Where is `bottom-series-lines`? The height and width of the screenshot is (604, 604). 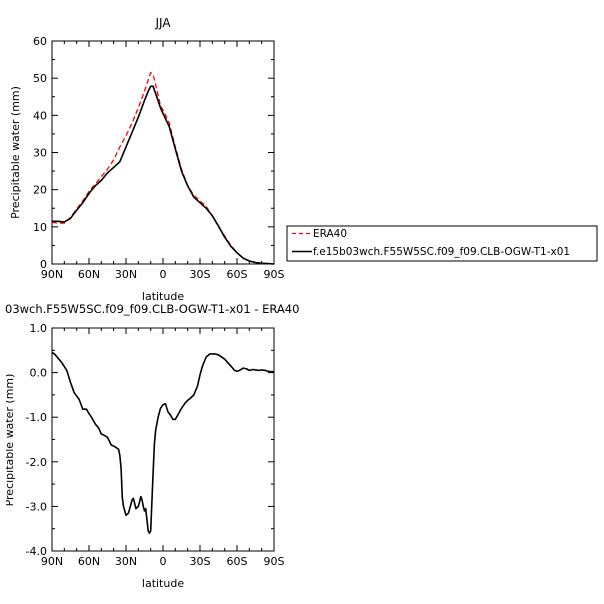 bottom-series-lines is located at coordinates (162, 443).